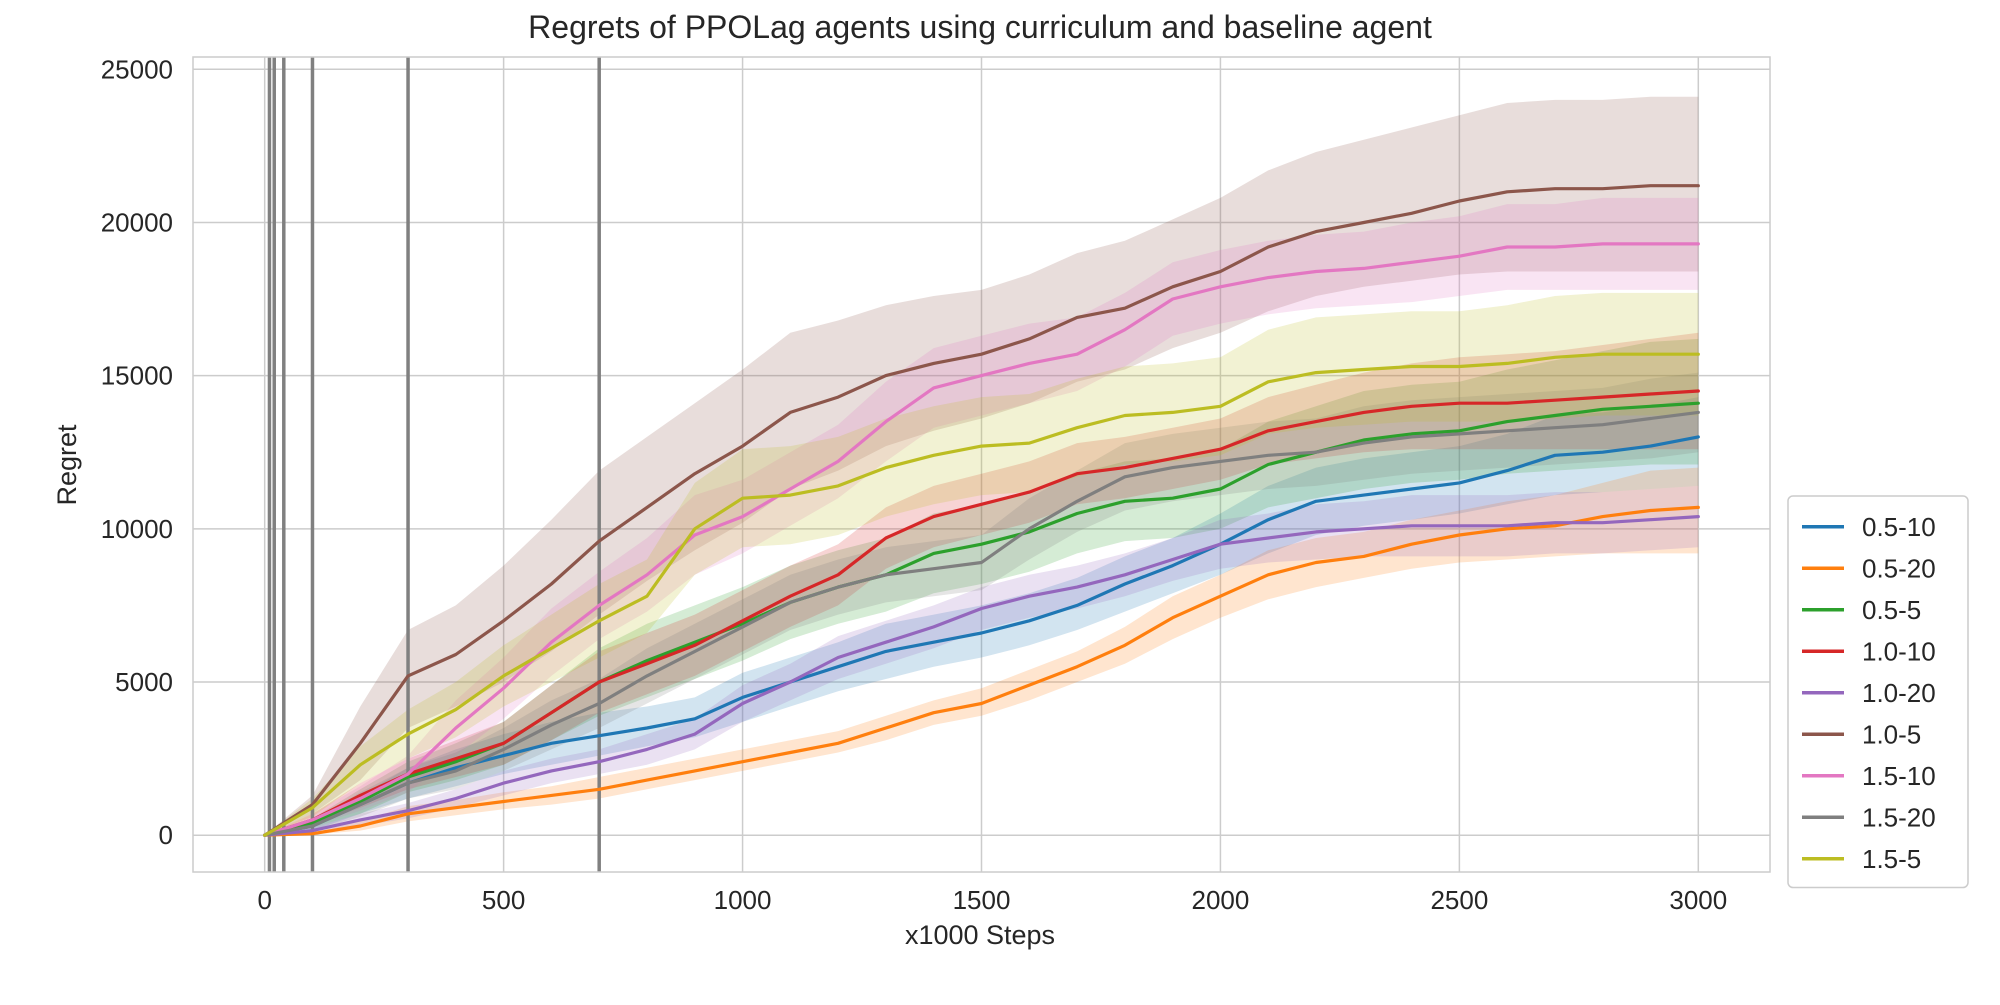 This screenshot has width=2000, height=1005. I want to click on legend-label: 1.5-10, so click(1899, 776).